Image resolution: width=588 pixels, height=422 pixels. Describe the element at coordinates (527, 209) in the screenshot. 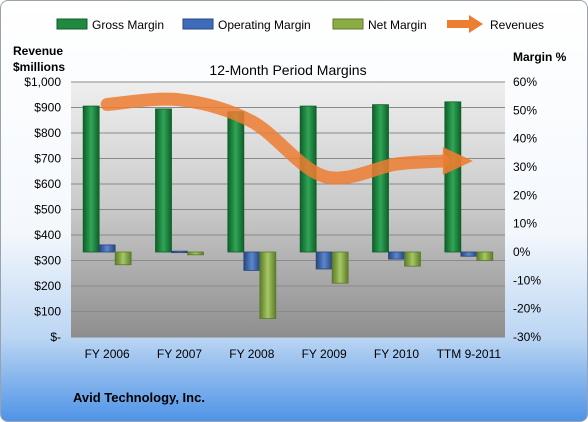

I see `right-axis-ticks: -30% -20% -10% 0% 10% 20% 30% 40% 50% 60%` at that location.